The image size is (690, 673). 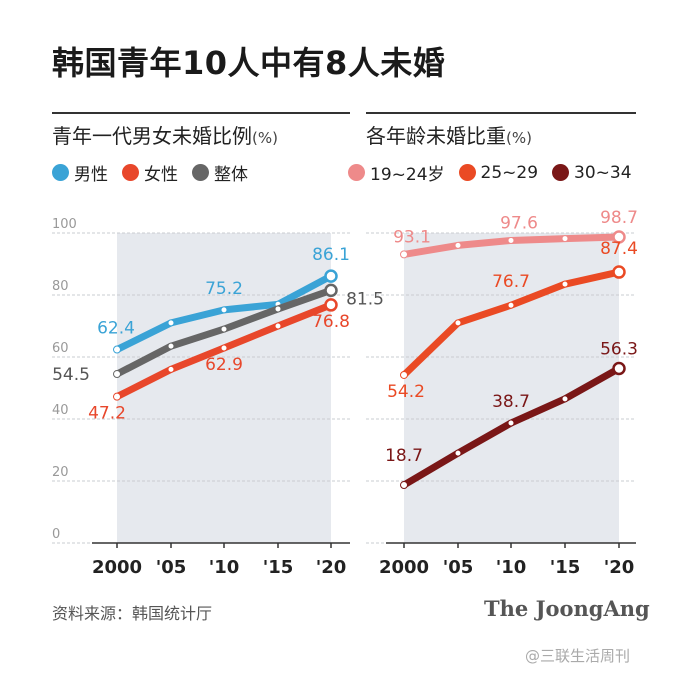 What do you see at coordinates (60, 286) in the screenshot?
I see `y-tick-label: 80` at bounding box center [60, 286].